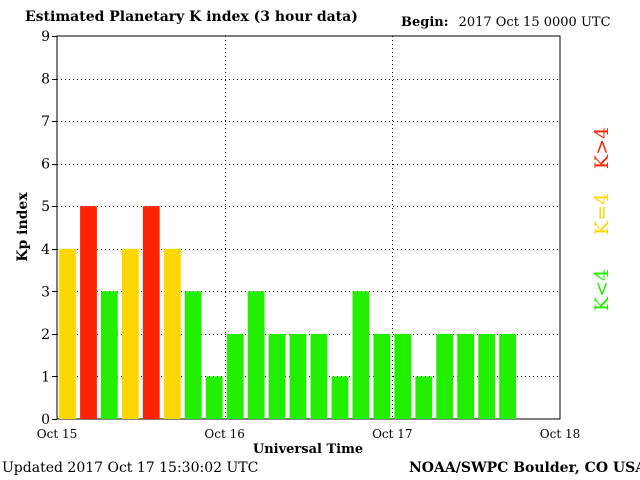  I want to click on y-tick-label: 8, so click(45, 80).